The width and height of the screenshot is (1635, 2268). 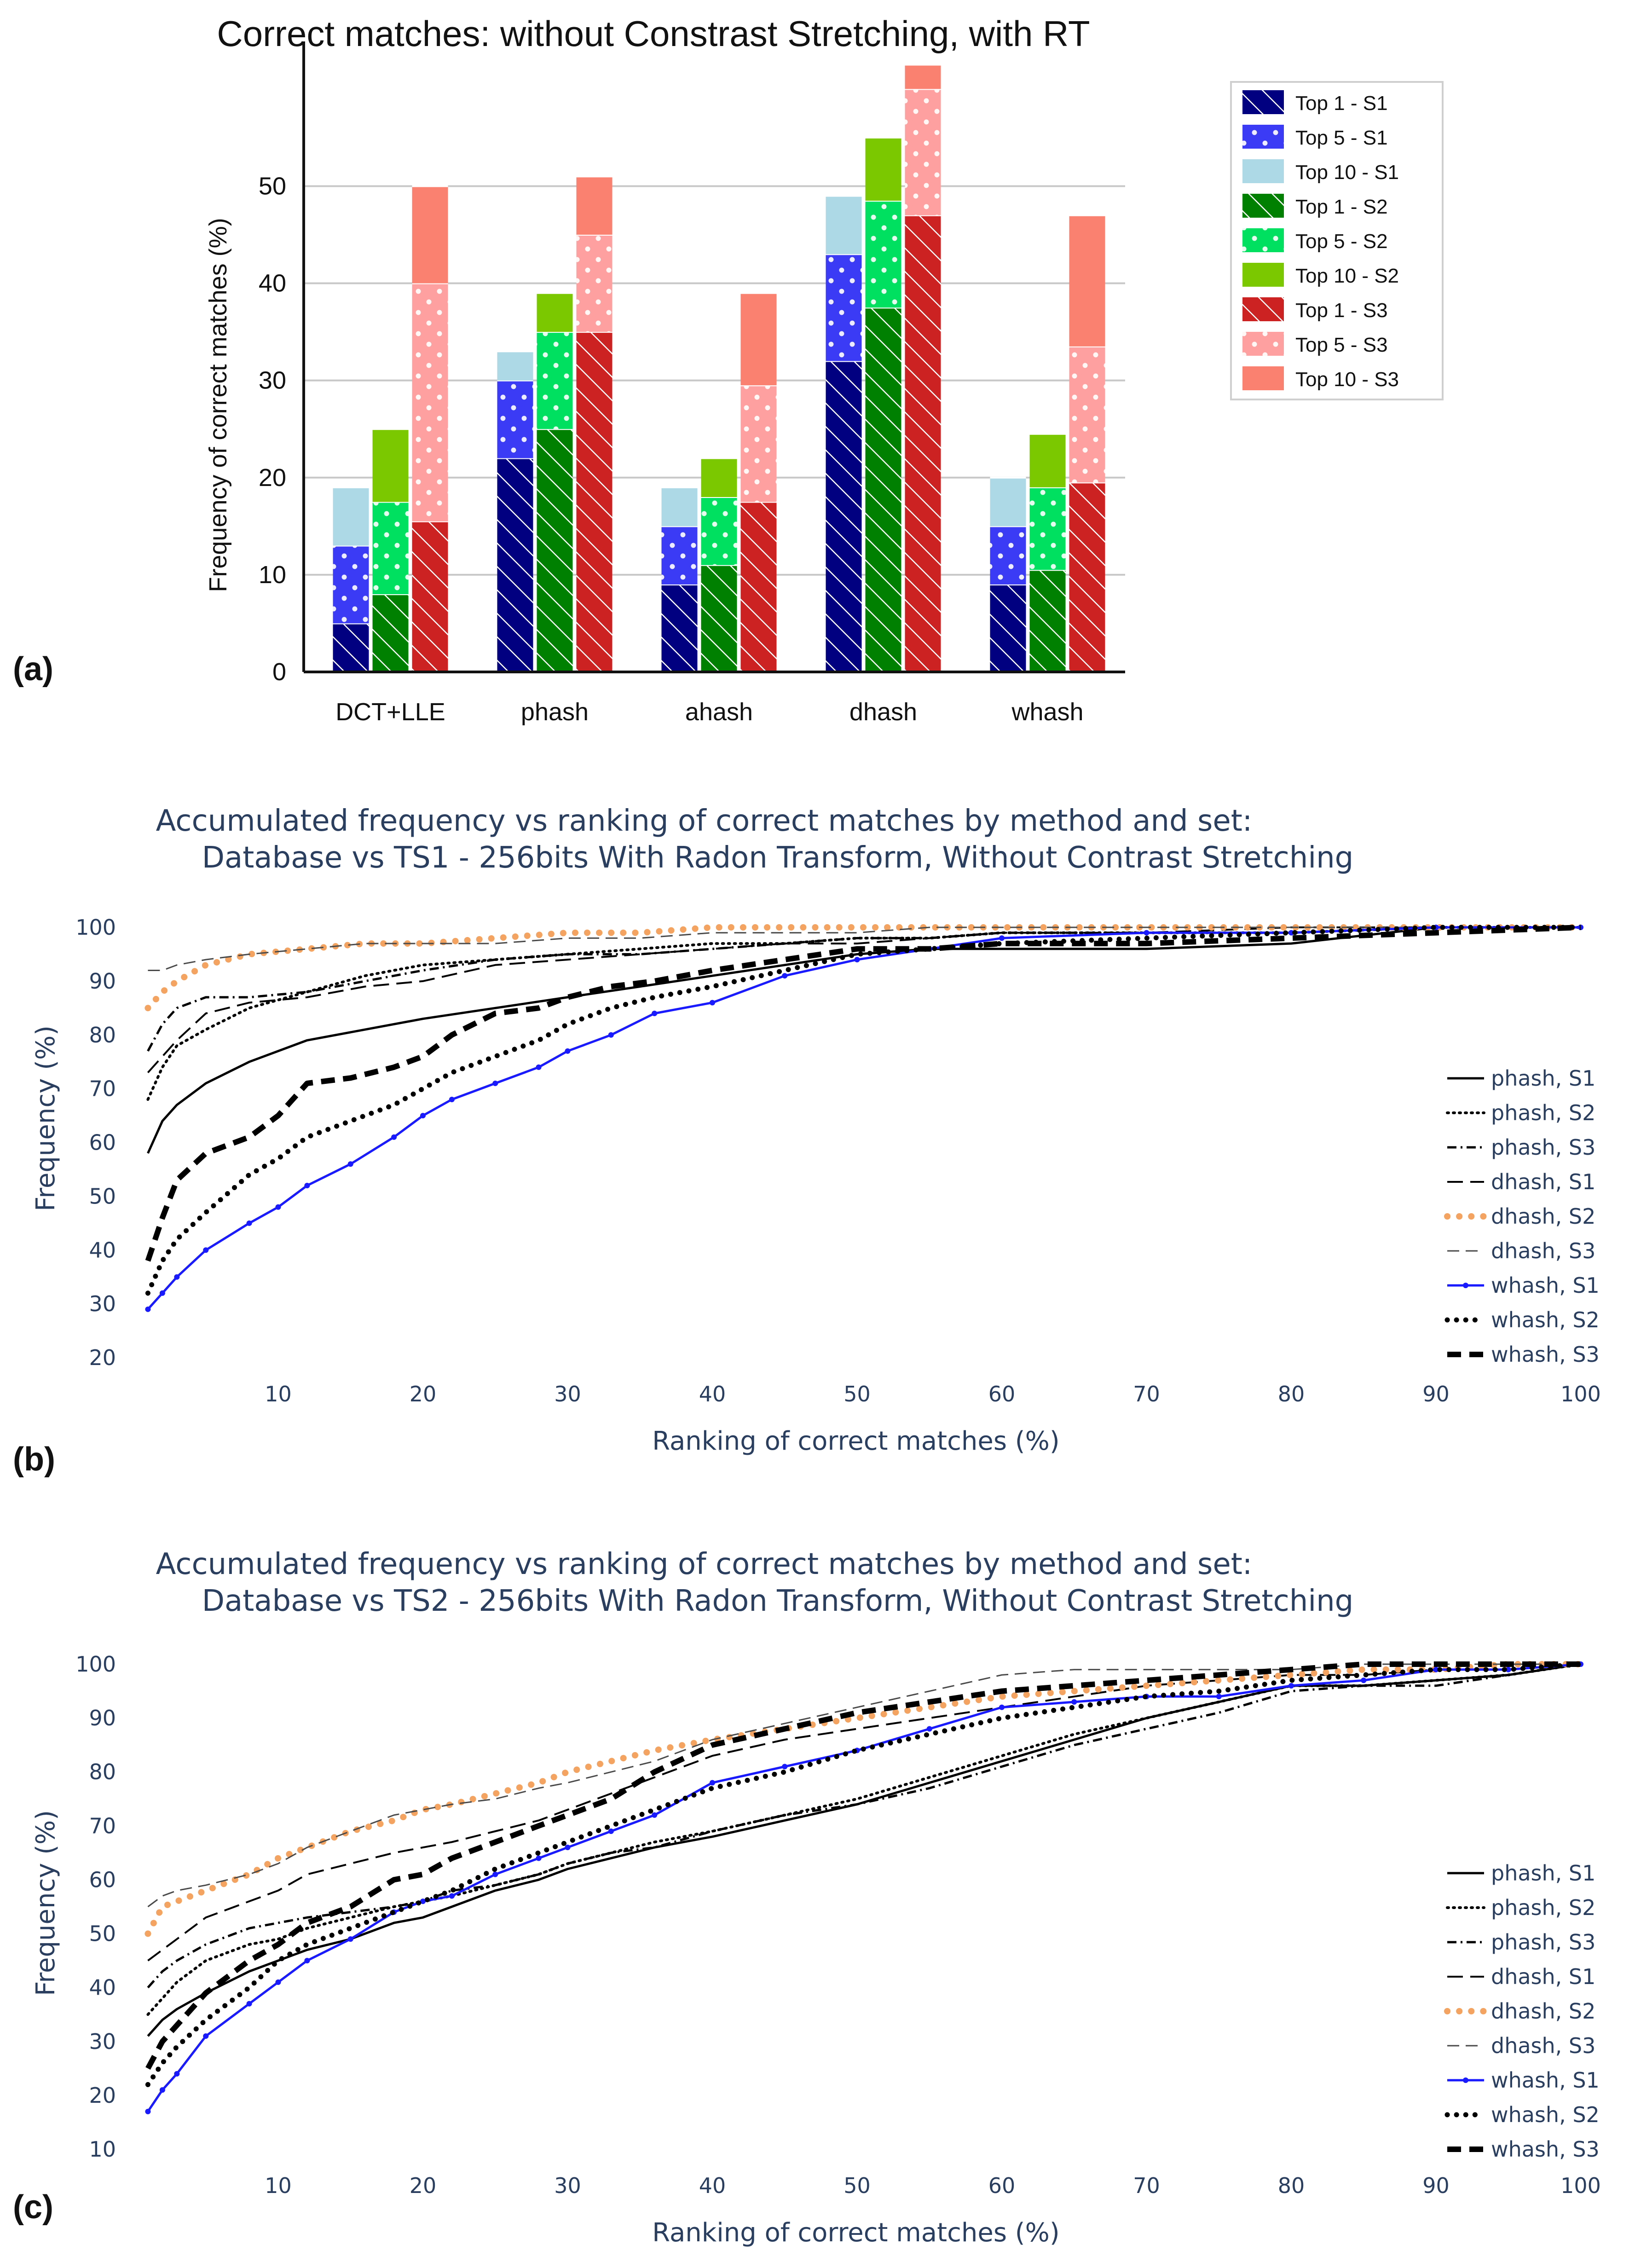 I want to click on y-tick-label: 80, so click(x=102, y=1035).